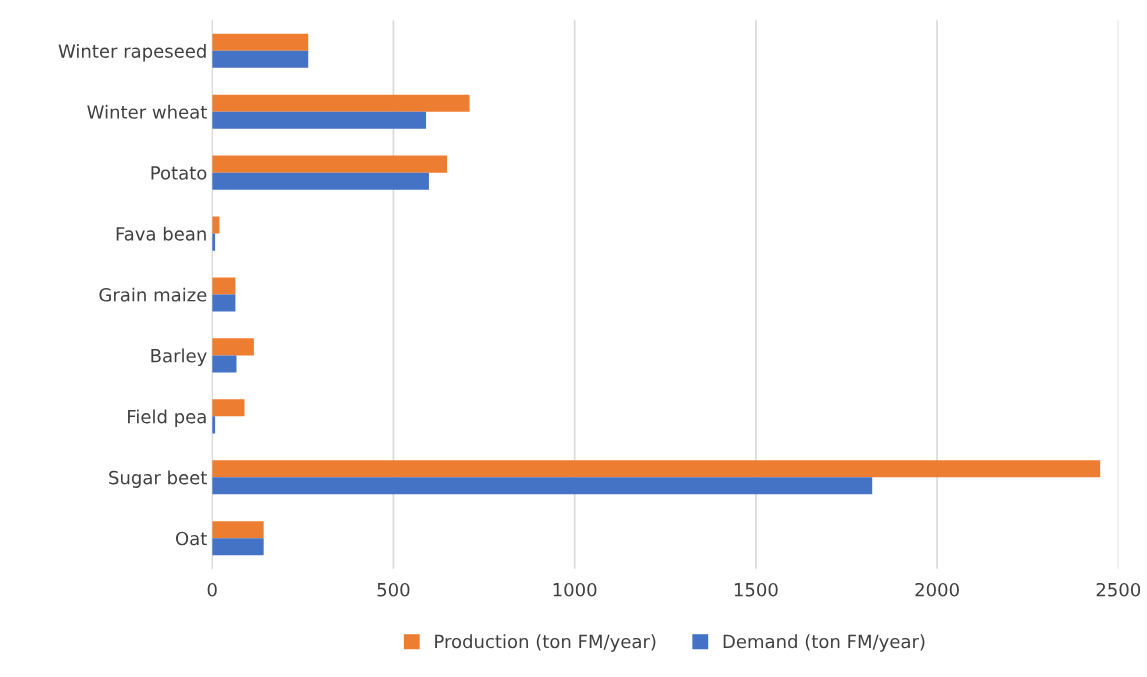  Describe the element at coordinates (132, 52) in the screenshot. I see `y-tick-label: Winter rapeseed` at that location.